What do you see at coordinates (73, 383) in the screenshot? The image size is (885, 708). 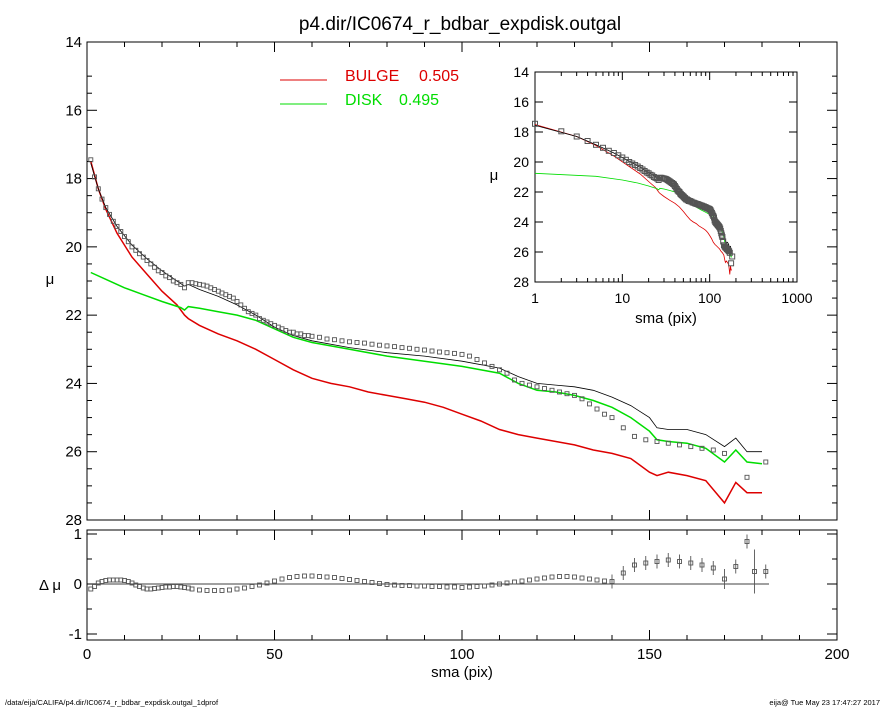 I see `main-y-tick-label: 24` at bounding box center [73, 383].